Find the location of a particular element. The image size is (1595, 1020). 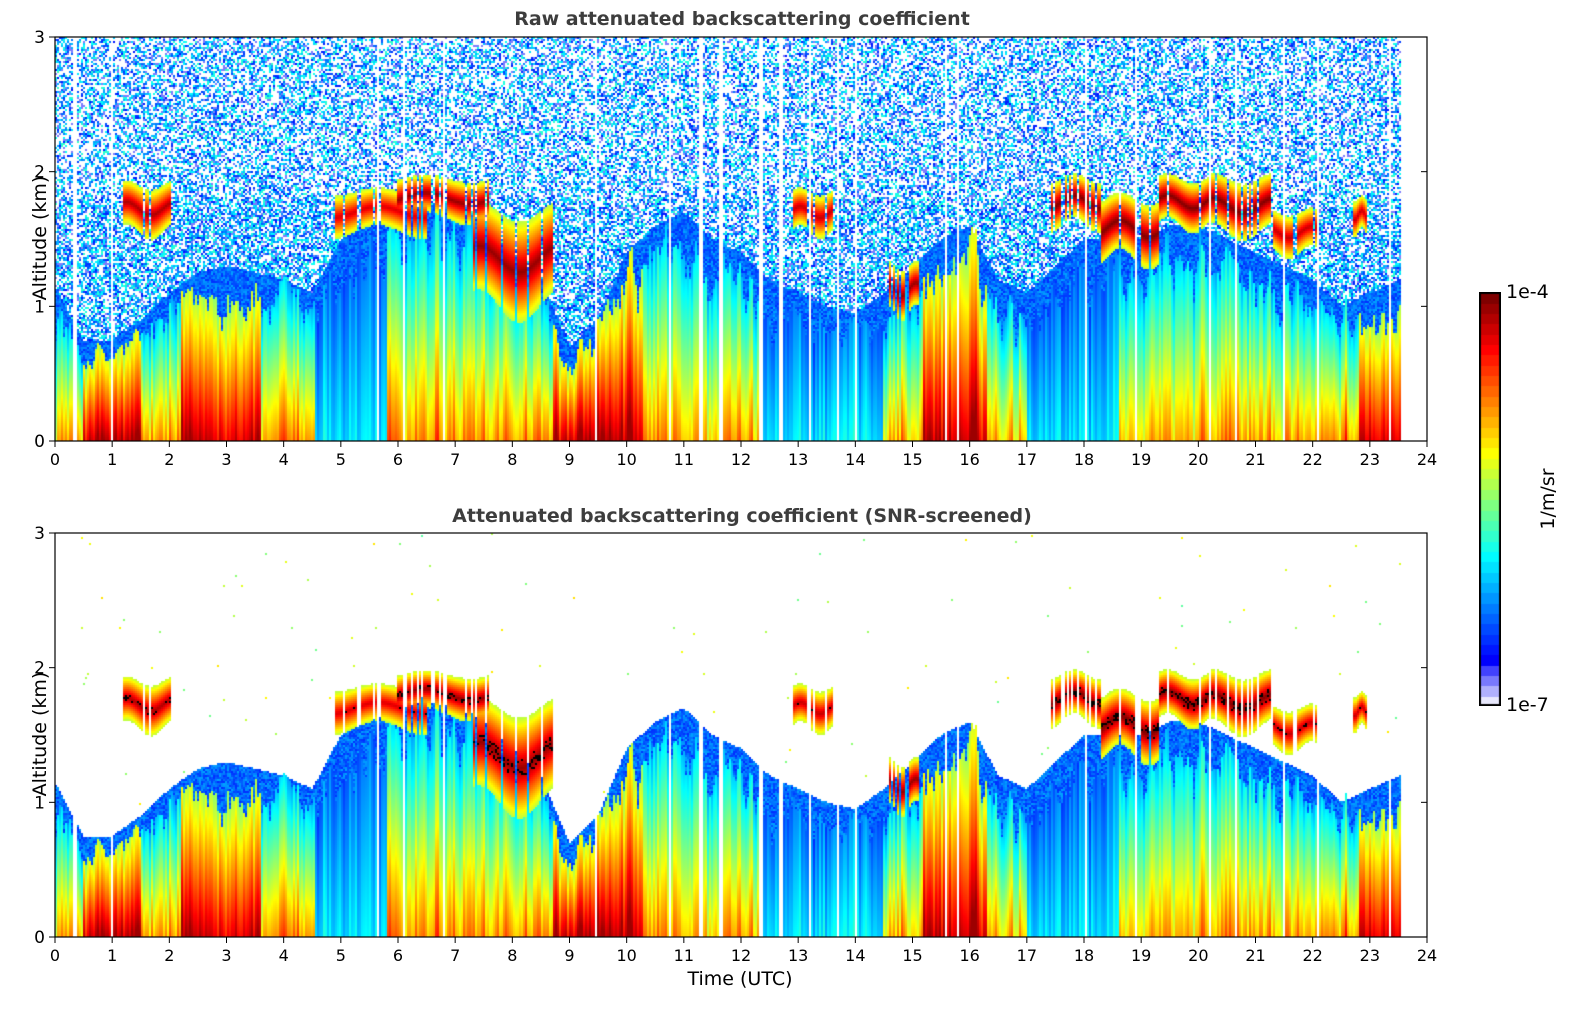

colorbar-min-label: 1e-7 is located at coordinates (1527, 705).